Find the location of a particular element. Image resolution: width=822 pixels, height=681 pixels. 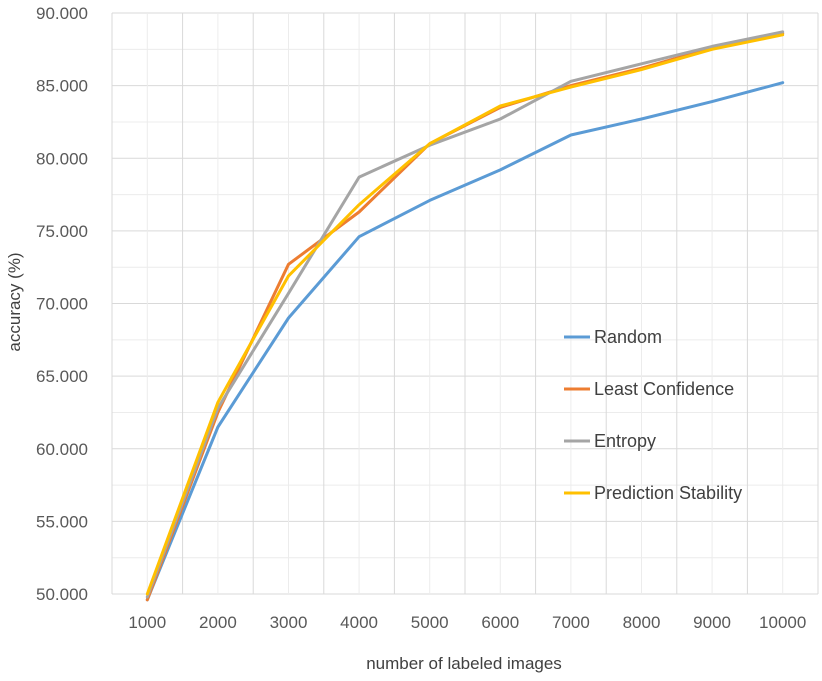

x-tick-label: 2000 is located at coordinates (218, 622).